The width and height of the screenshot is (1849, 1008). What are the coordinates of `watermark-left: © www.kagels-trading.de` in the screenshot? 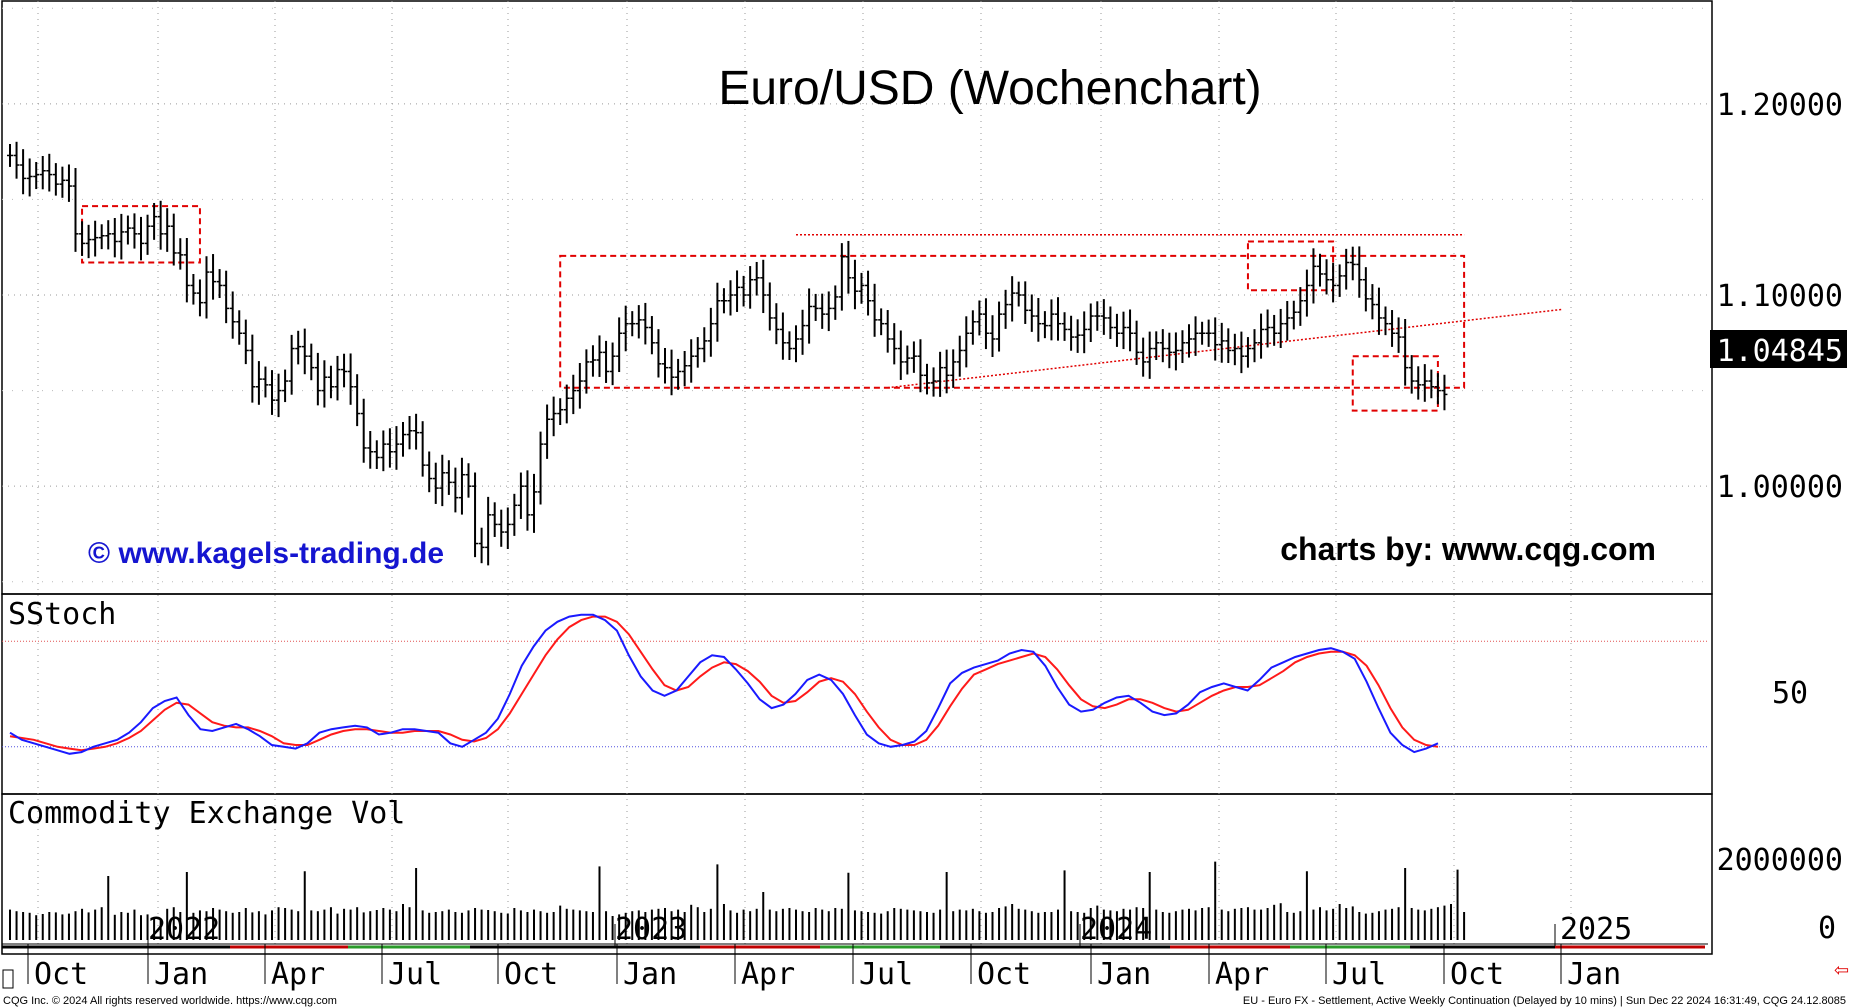 It's located at (266, 553).